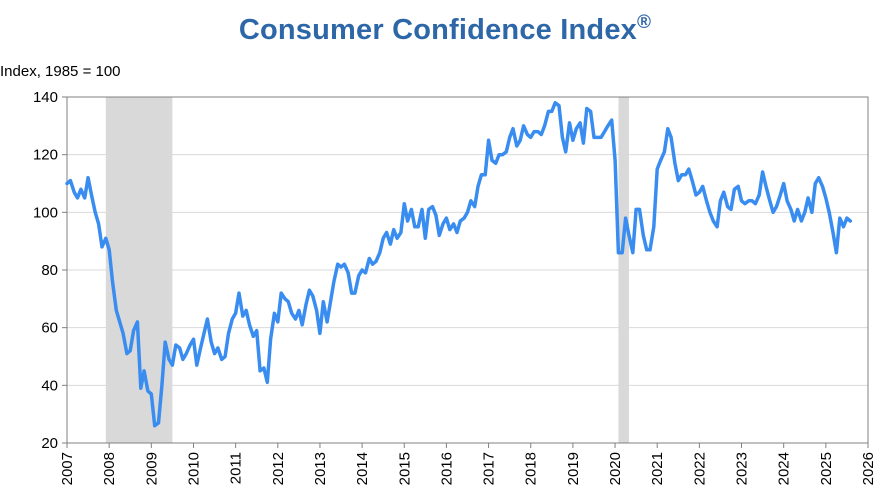 This screenshot has width=890, height=494. Describe the element at coordinates (615, 468) in the screenshot. I see `x-tick-label-2020: 2020` at that location.